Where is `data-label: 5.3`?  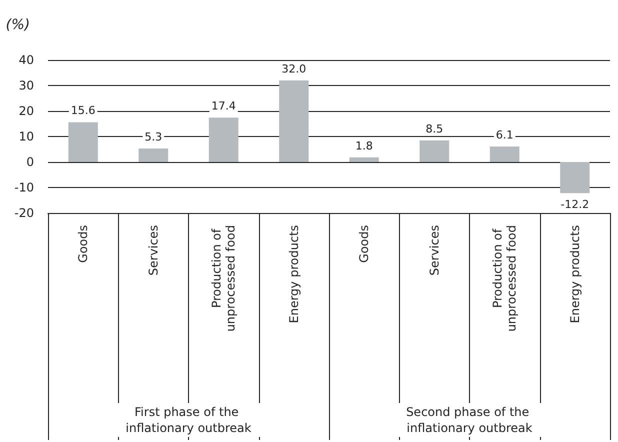
data-label: 5.3 is located at coordinates (153, 137).